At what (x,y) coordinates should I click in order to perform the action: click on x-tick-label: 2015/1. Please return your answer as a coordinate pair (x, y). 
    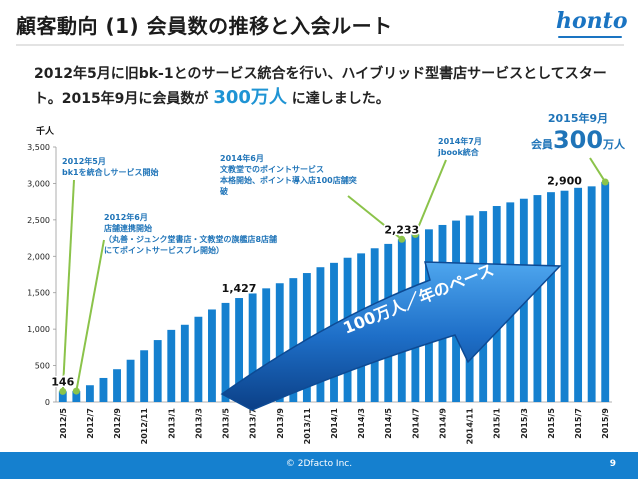
    Looking at the image, I should click on (497, 423).